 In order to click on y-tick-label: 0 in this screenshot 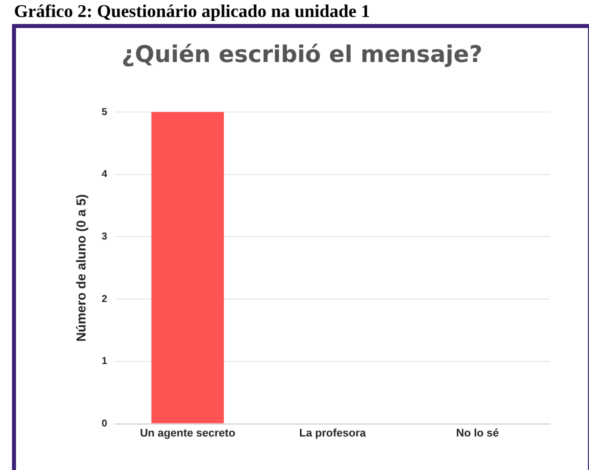, I will do `click(105, 424)`.